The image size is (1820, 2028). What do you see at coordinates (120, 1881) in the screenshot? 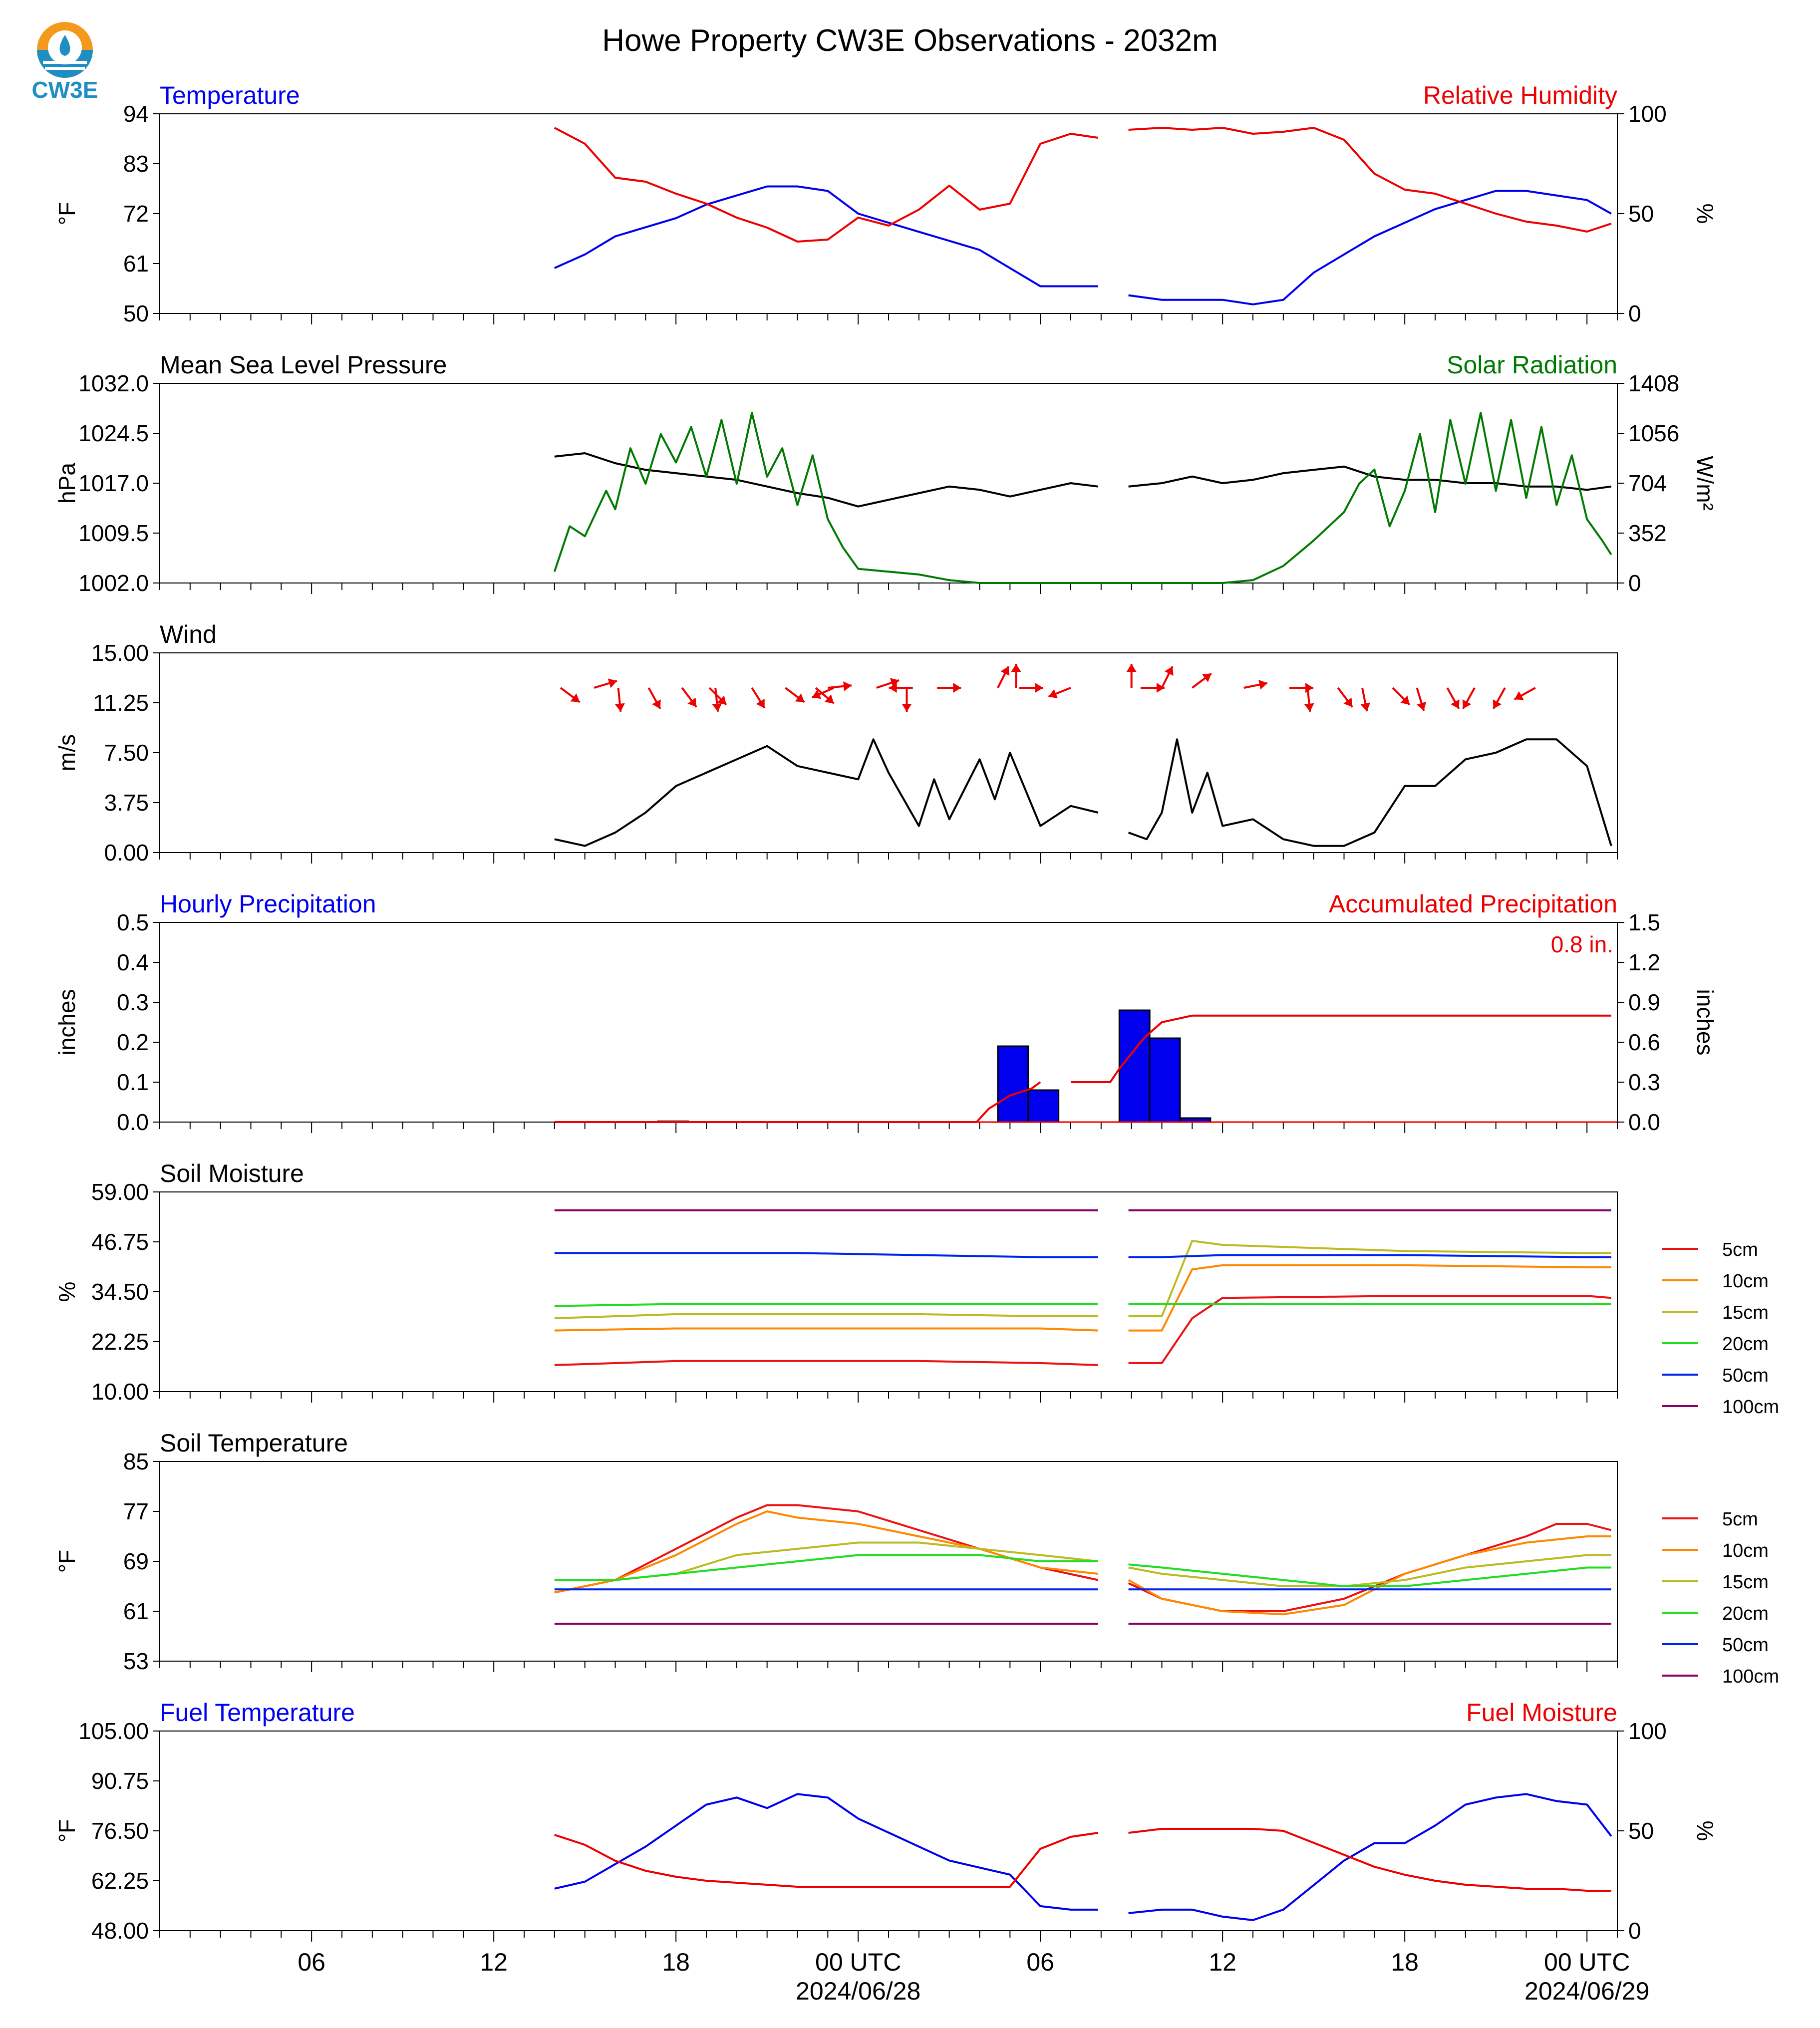
I see `y-tick-label: 62.25` at bounding box center [120, 1881].